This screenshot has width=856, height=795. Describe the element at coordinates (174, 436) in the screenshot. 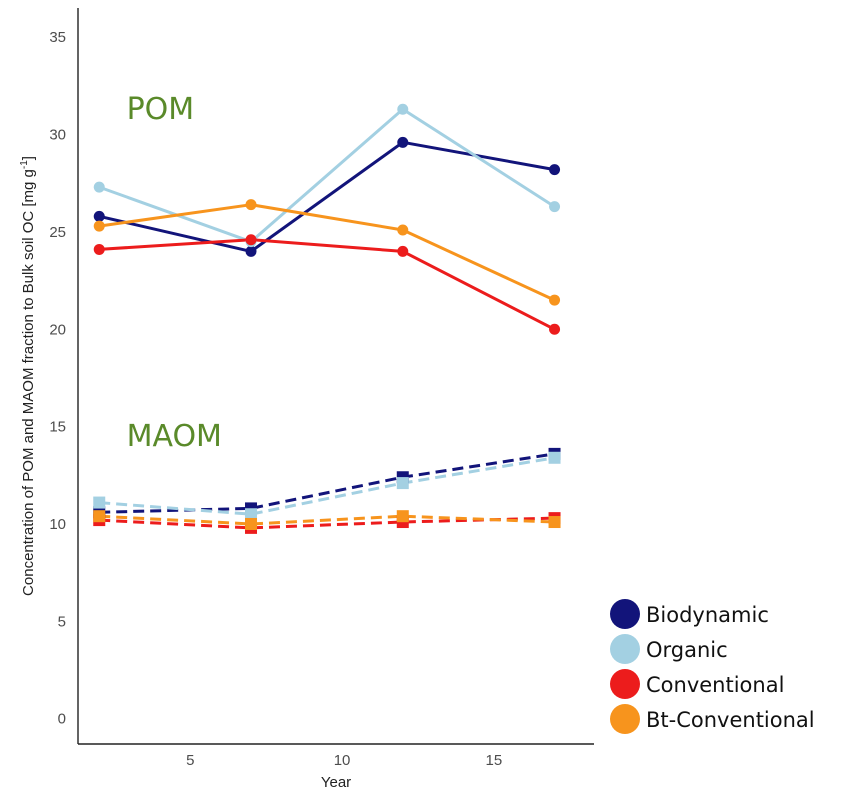

I see `group-label-maom: MAOM` at that location.